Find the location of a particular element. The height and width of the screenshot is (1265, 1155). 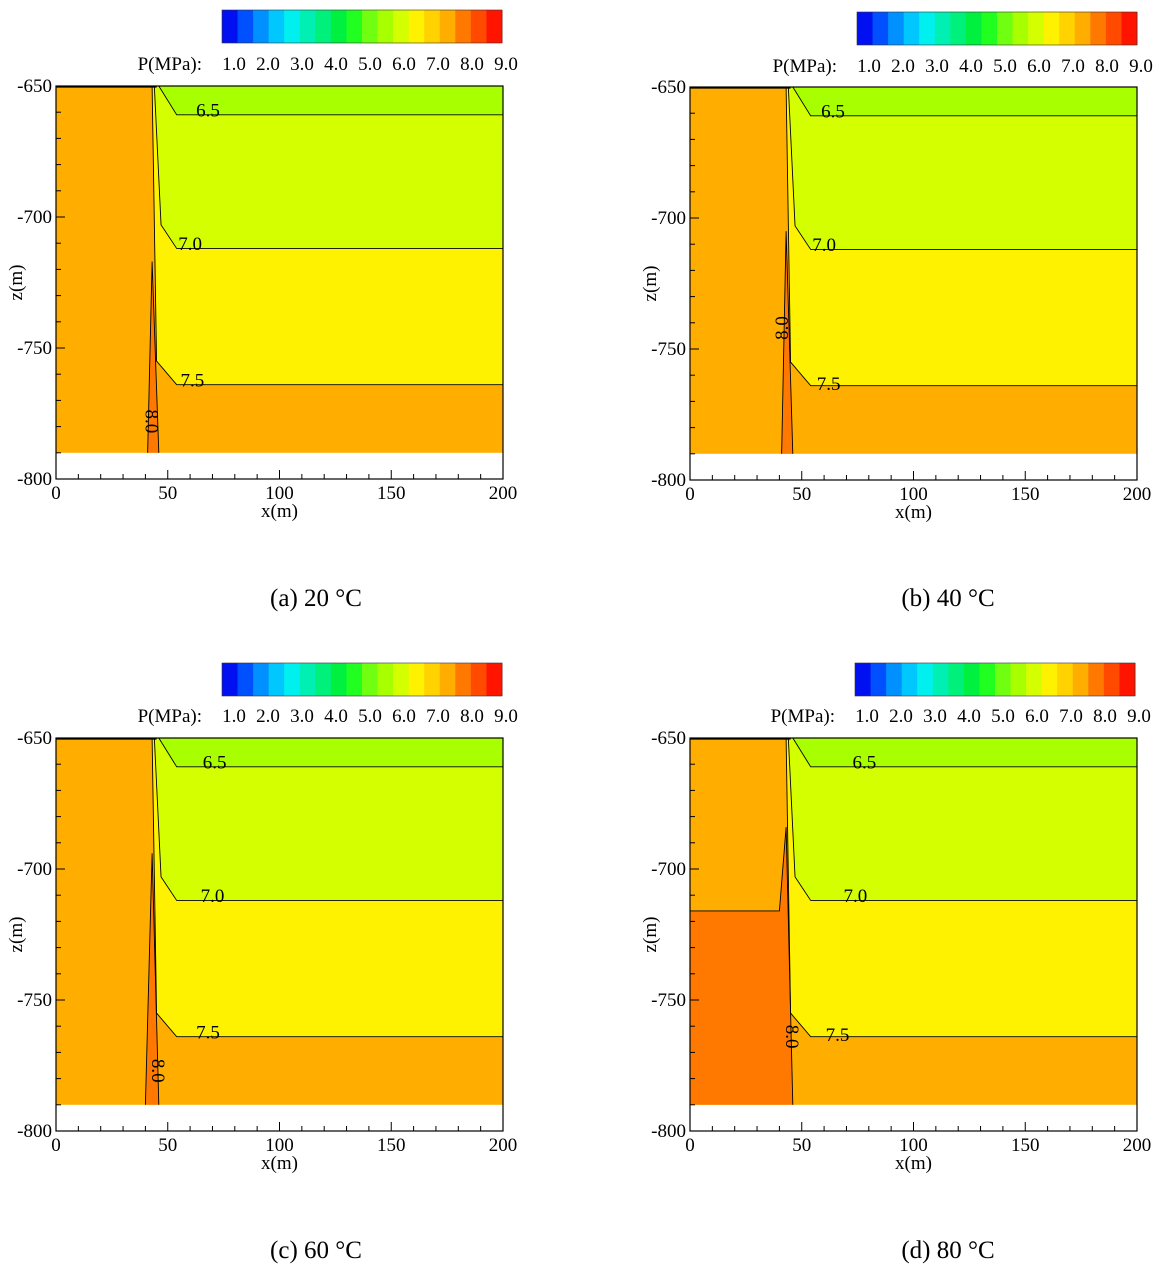

contour-label: 8.0 is located at coordinates (157, 1071).